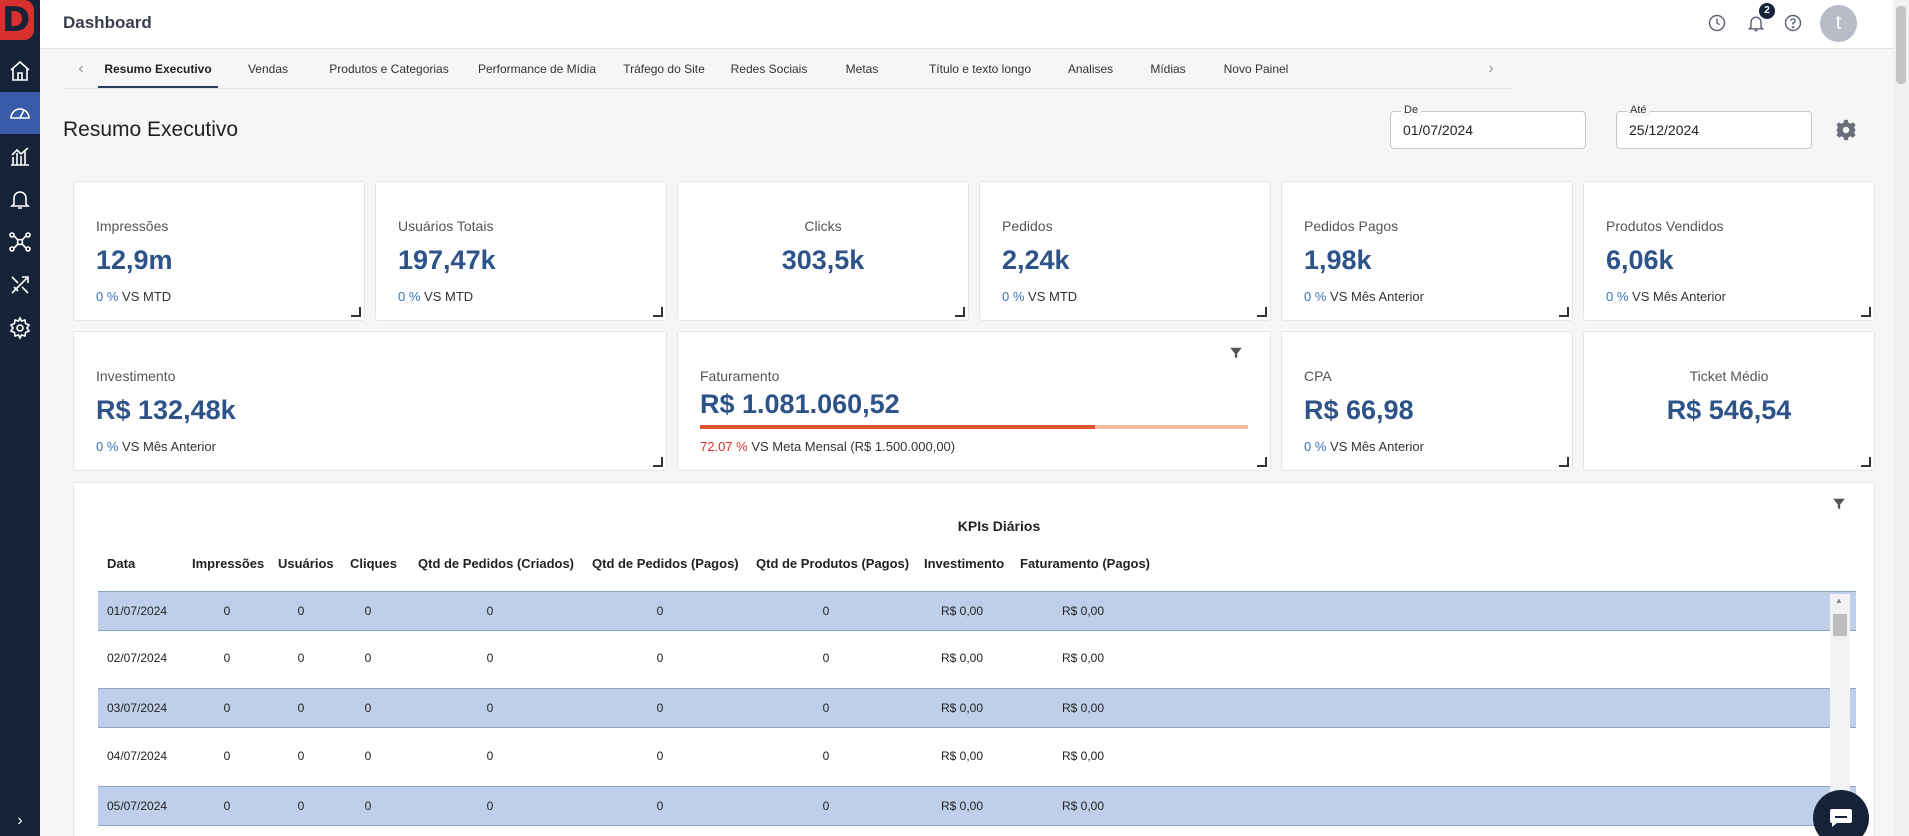 The width and height of the screenshot is (1909, 836). I want to click on table-cell: 05/07/2024, so click(137, 806).